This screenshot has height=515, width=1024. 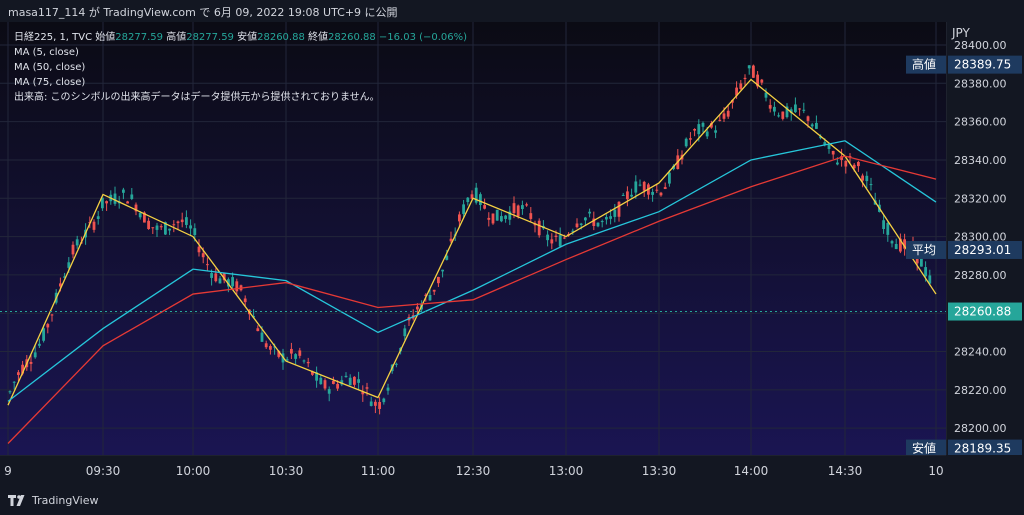 What do you see at coordinates (139, 37) in the screenshot?
I see `open-value: 28277.59` at bounding box center [139, 37].